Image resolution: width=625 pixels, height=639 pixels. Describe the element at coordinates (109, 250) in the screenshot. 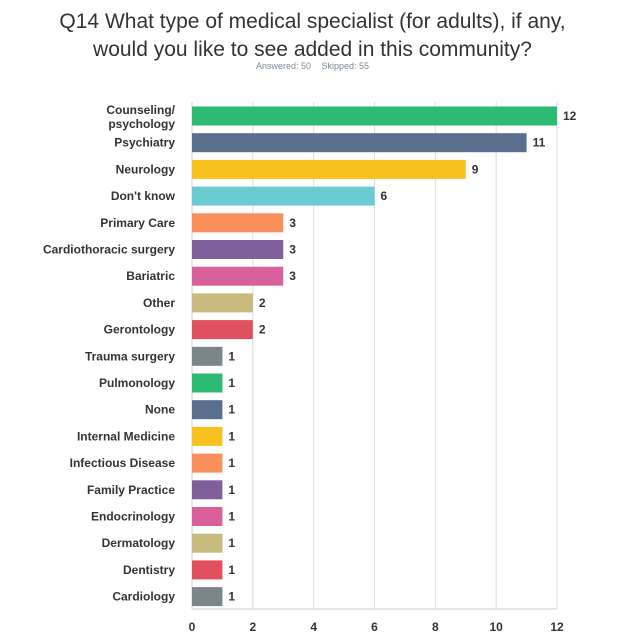

I see `category-label: Cardiothoracic surgery` at that location.